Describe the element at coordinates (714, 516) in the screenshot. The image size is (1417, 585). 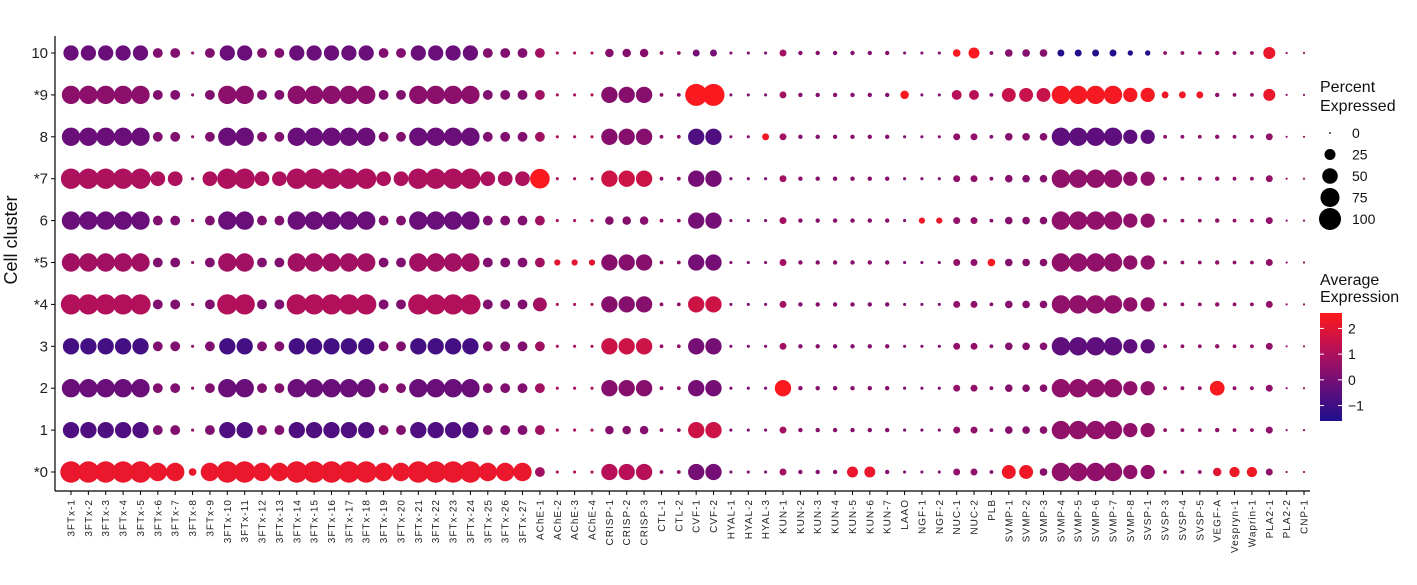
I see `x-tick-label: CVF-2` at that location.